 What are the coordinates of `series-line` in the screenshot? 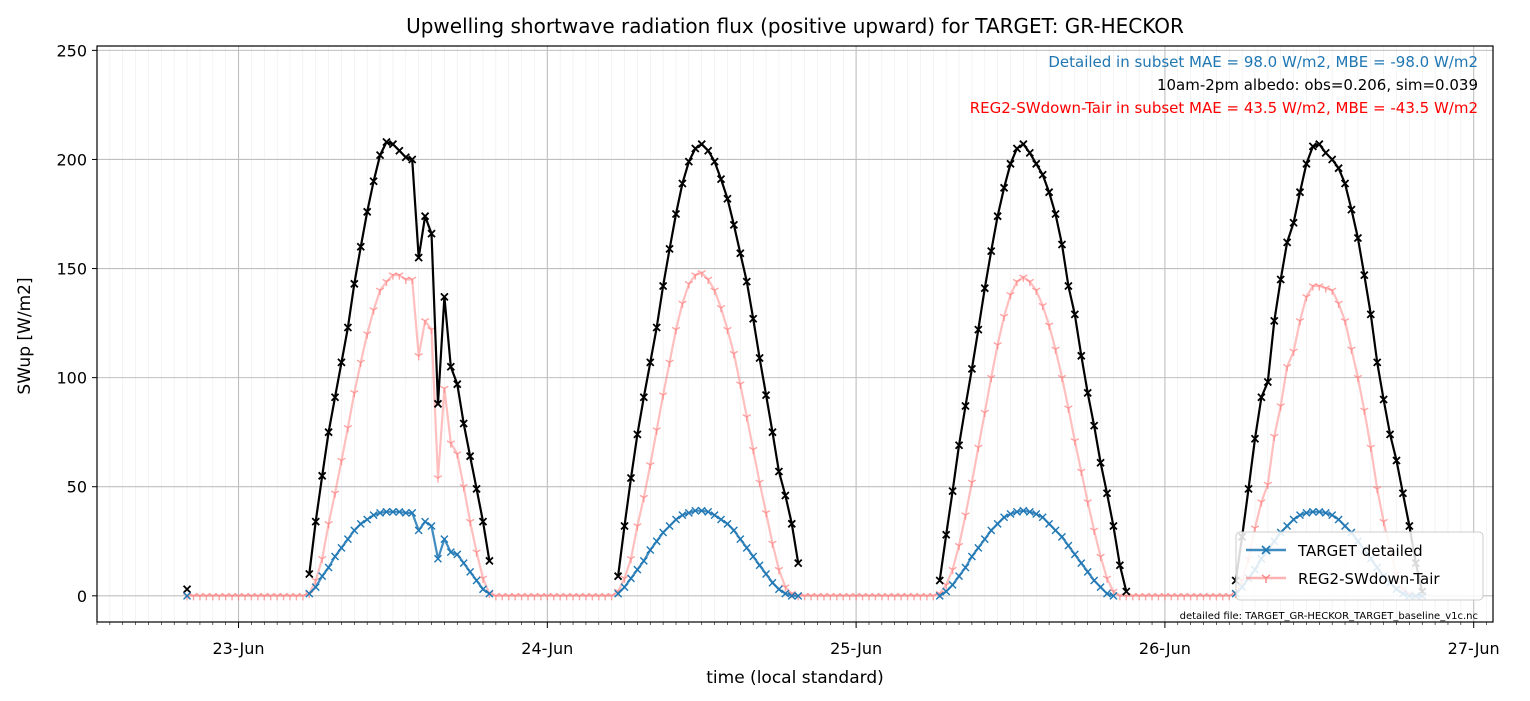 It's located at (1033, 367).